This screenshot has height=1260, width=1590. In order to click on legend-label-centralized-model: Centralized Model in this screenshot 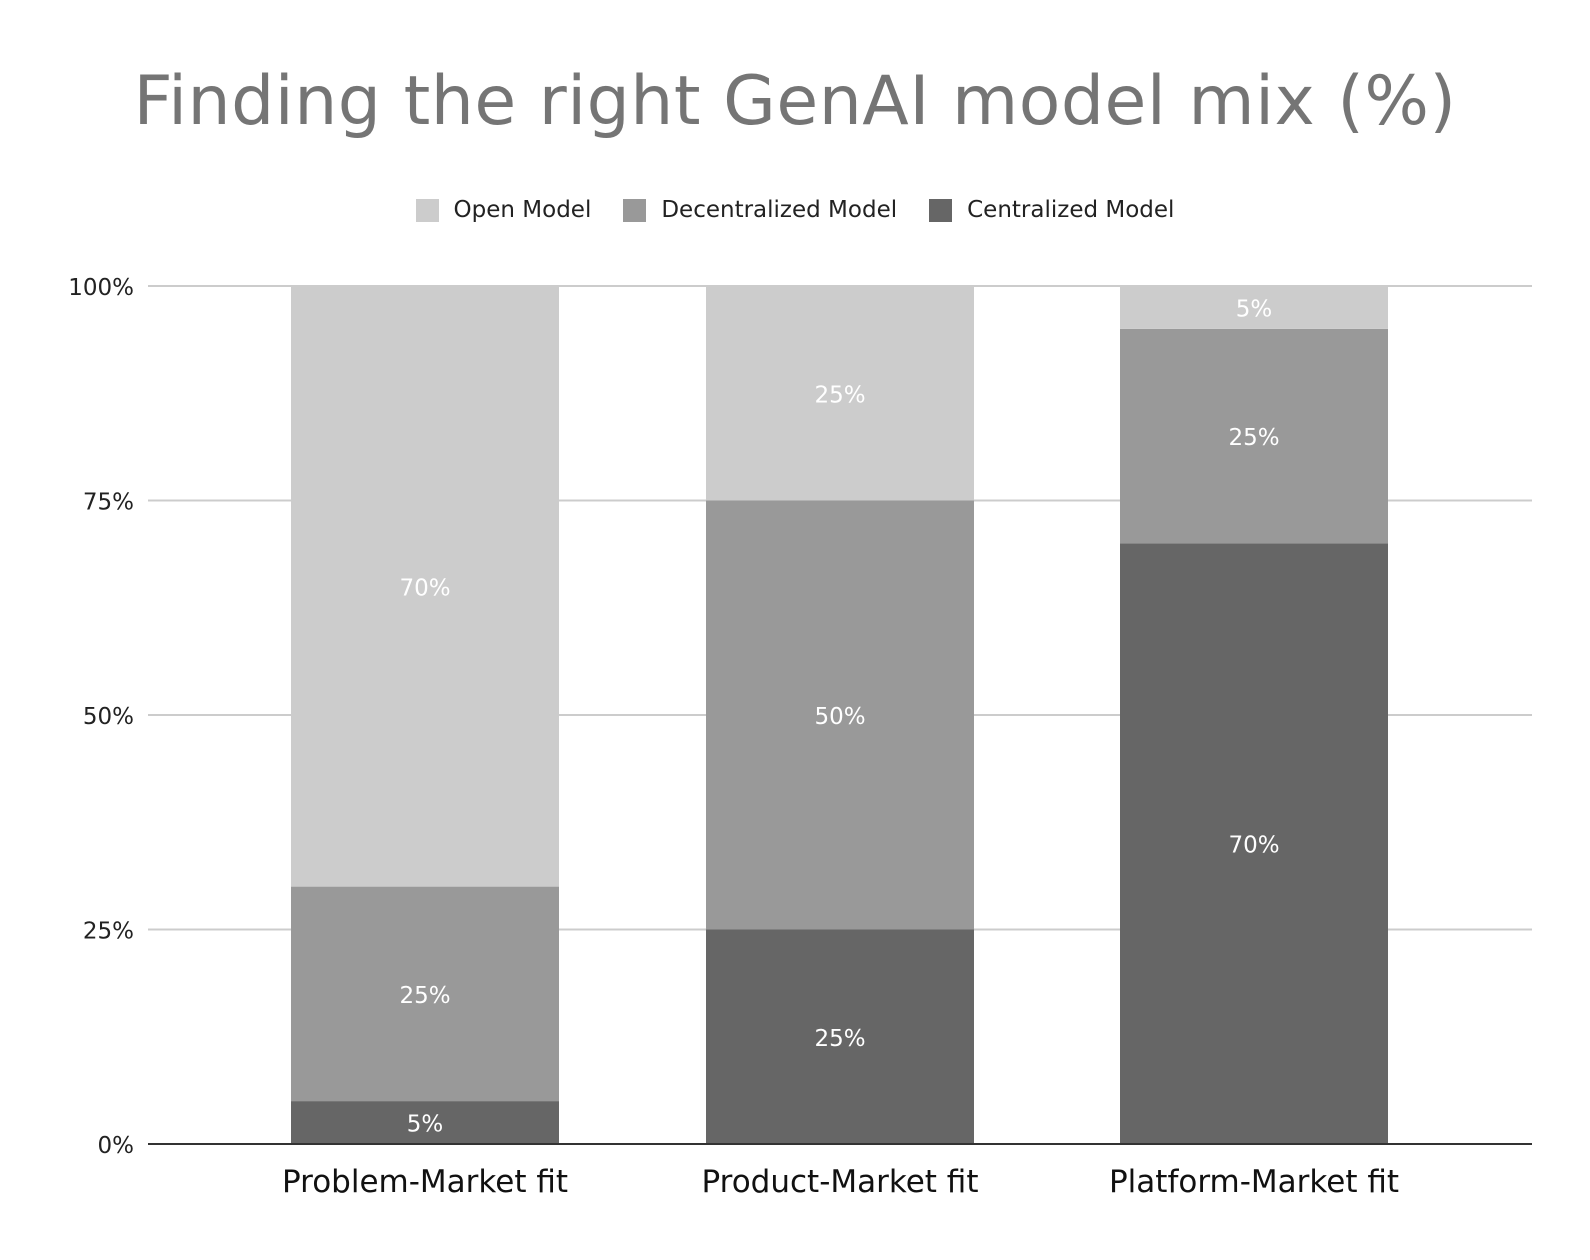, I will do `click(1071, 210)`.